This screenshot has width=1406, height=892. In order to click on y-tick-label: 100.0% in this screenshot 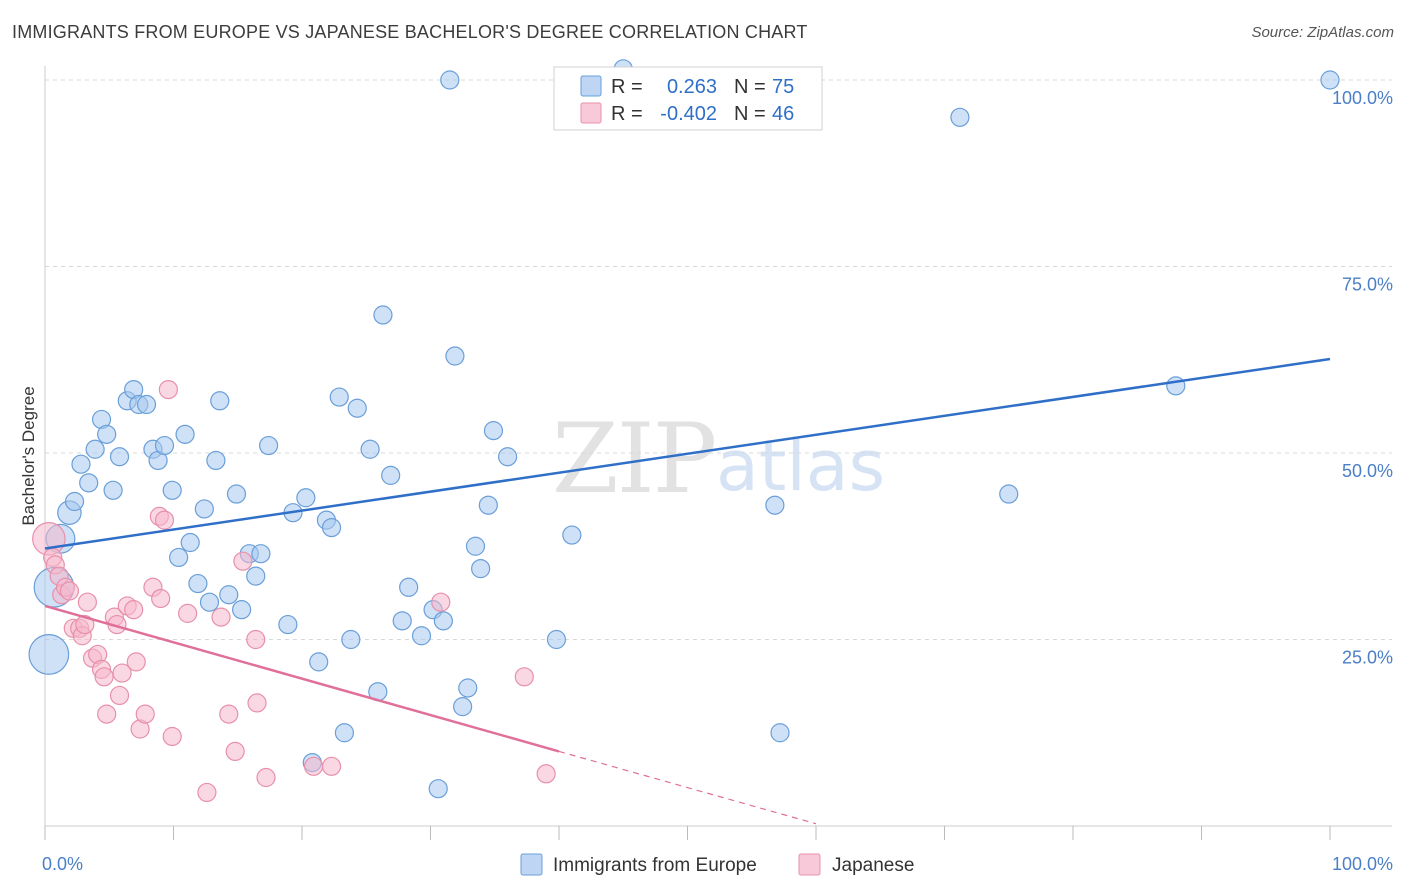, I will do `click(1362, 98)`.